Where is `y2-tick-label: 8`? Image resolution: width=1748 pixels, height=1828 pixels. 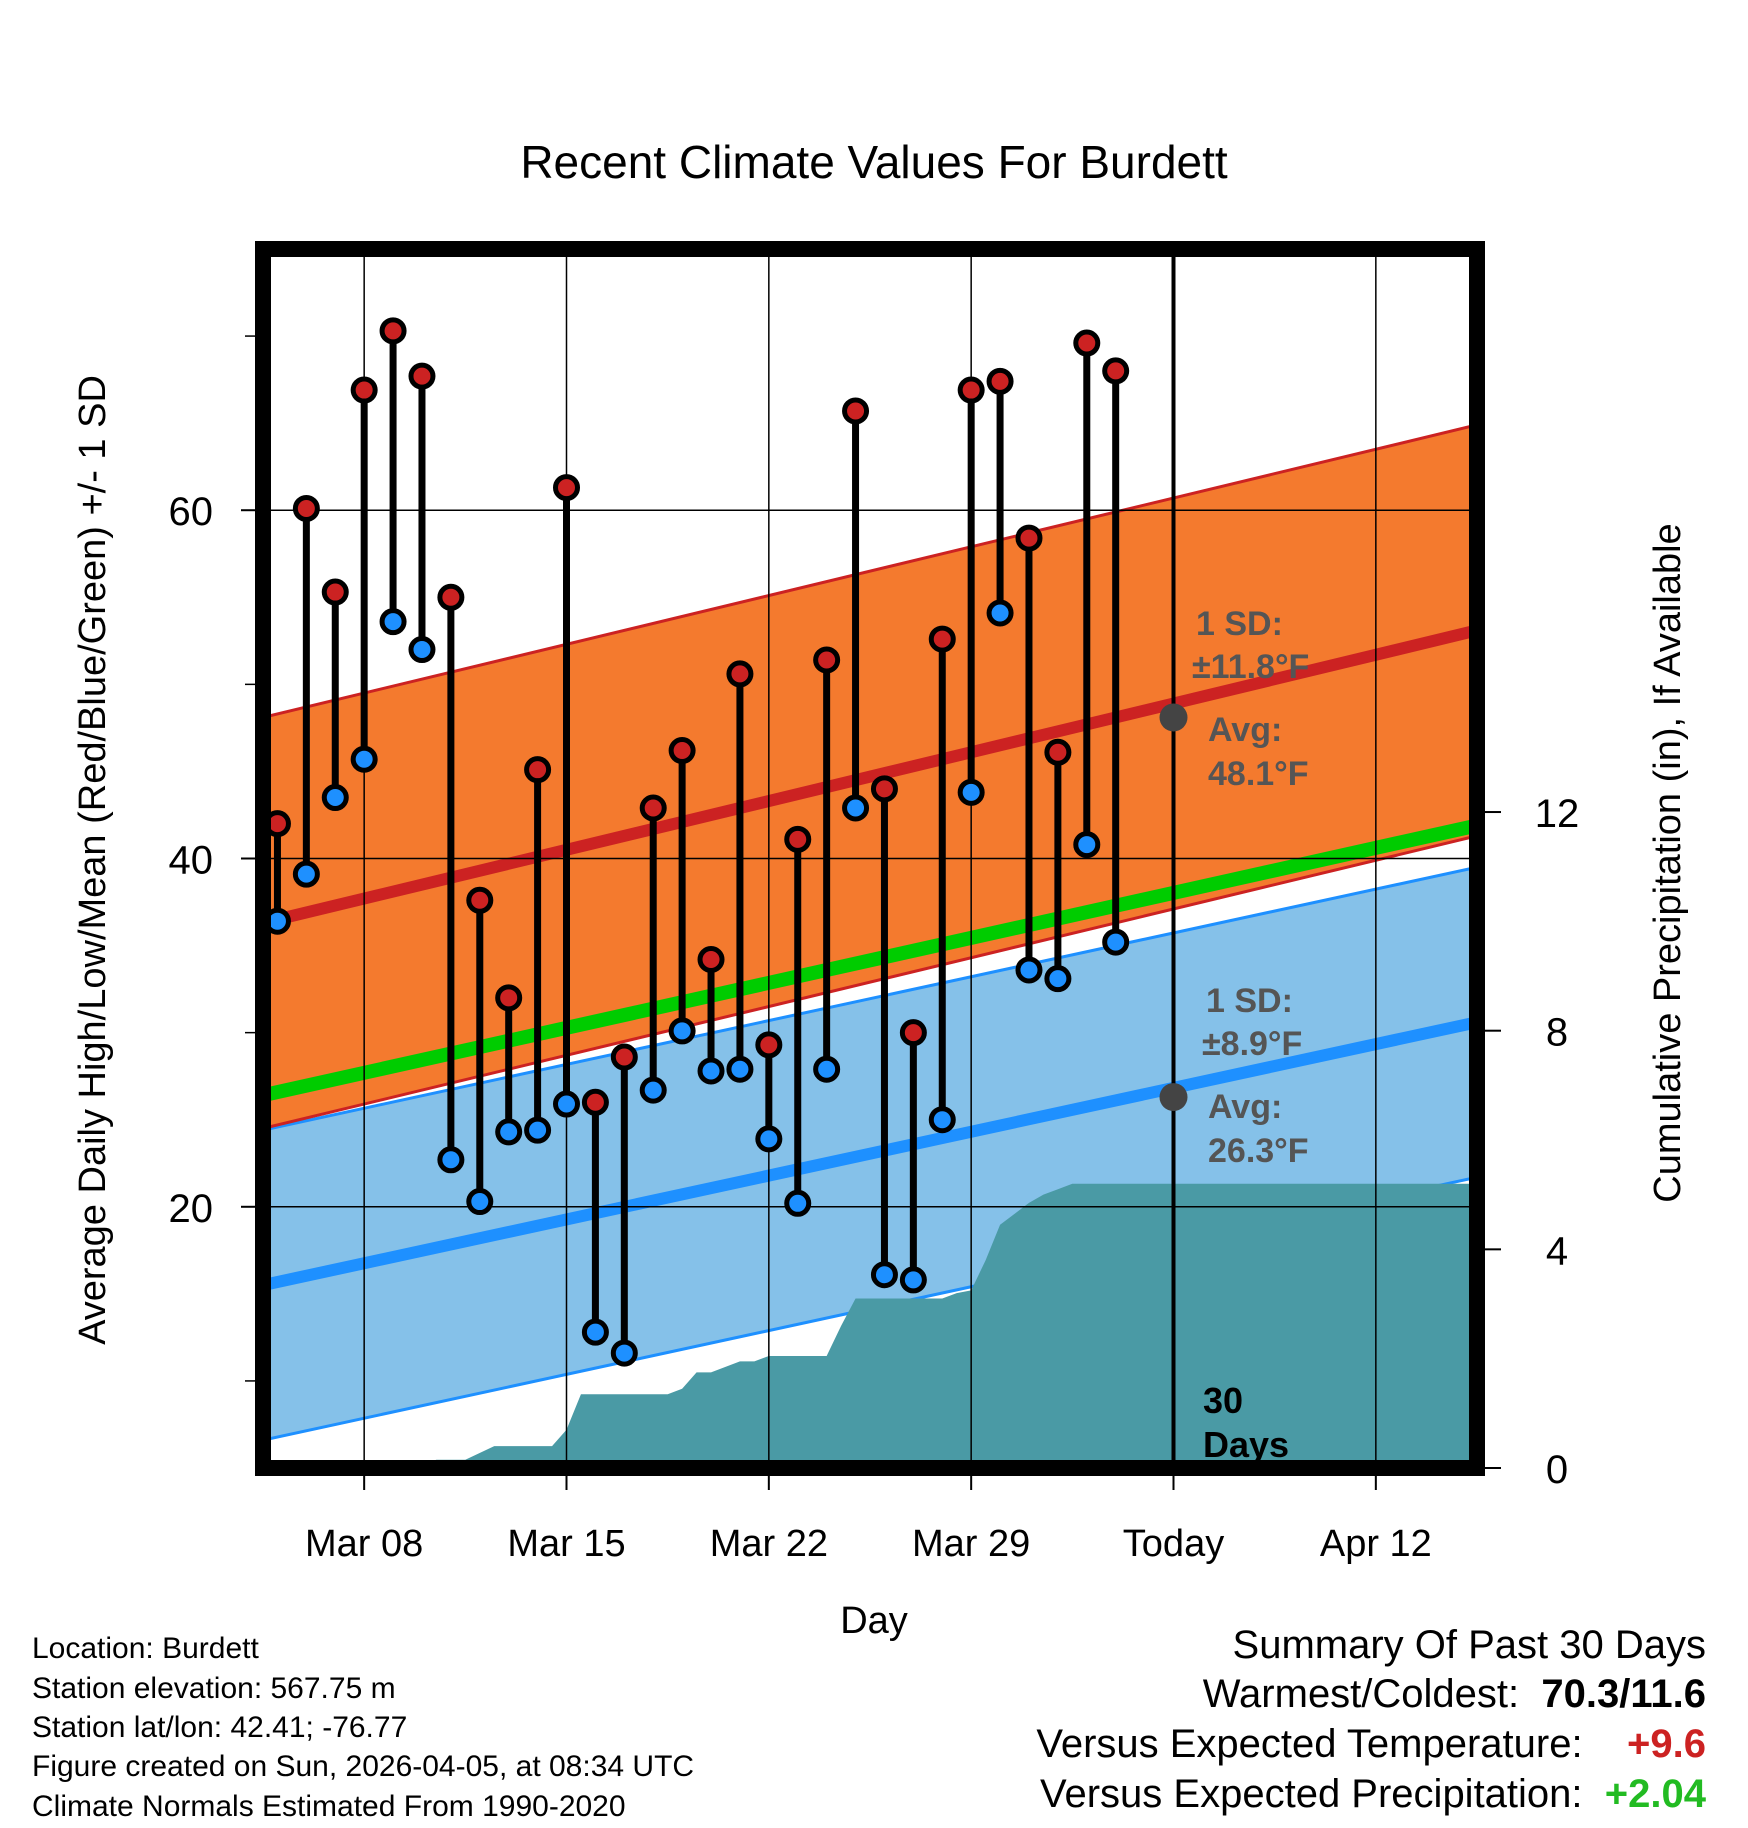 y2-tick-label: 8 is located at coordinates (1557, 1033).